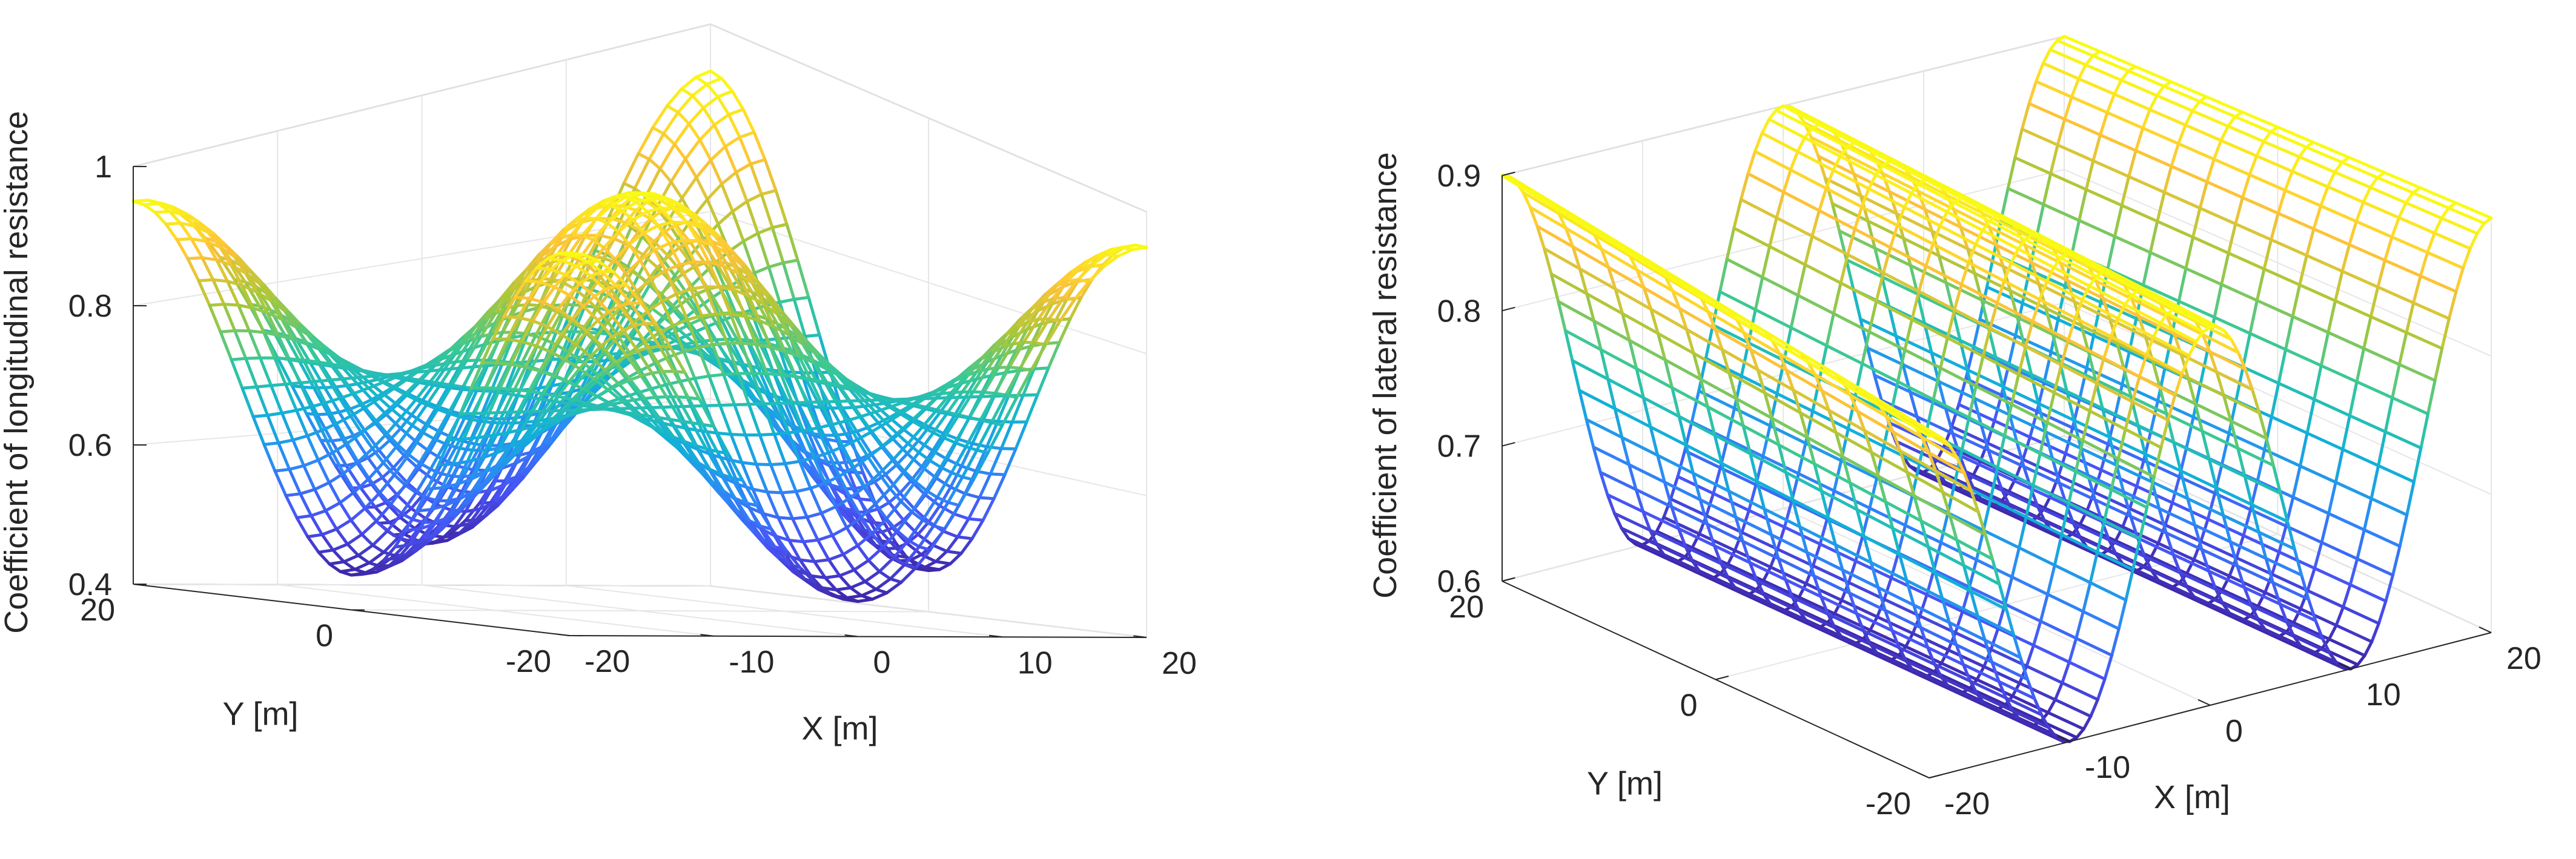  I want to click on grid-line, so click(928, 611).